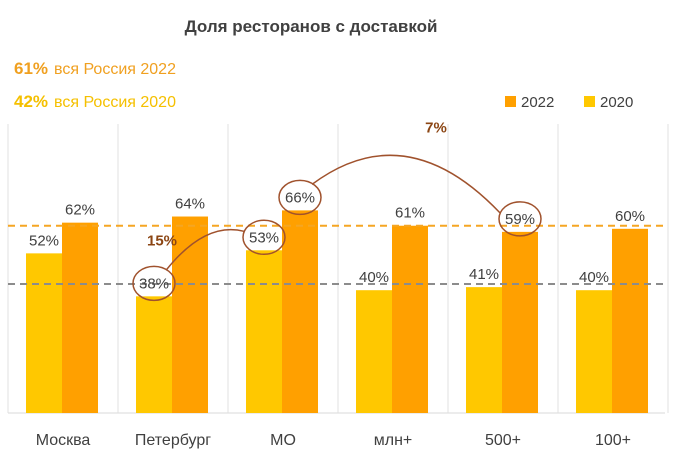  What do you see at coordinates (537, 102) in the screenshot?
I see `legend-label-2022: 2022` at bounding box center [537, 102].